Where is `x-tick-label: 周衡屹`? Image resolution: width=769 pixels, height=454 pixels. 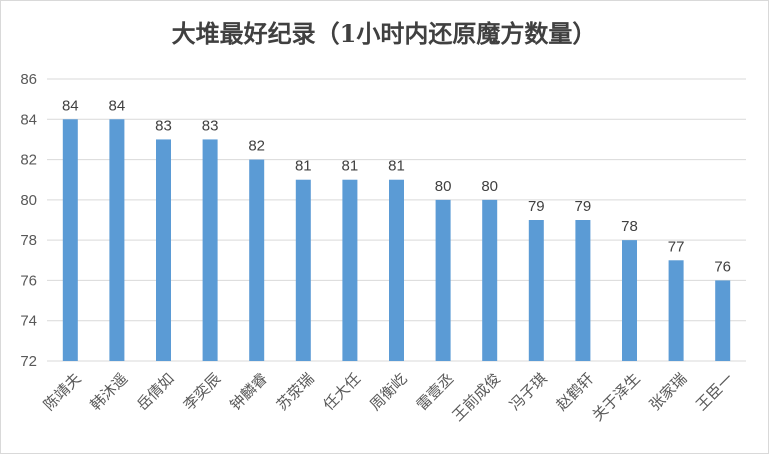
x-tick-label: 周衡屹 is located at coordinates (388, 392).